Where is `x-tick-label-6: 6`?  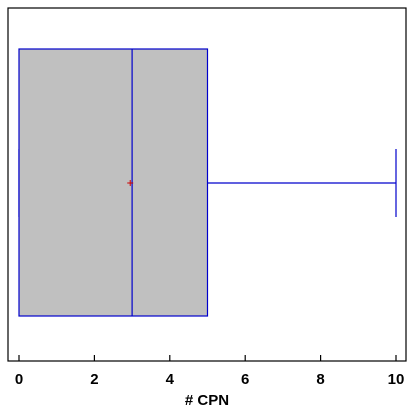
x-tick-label-6: 6 is located at coordinates (245, 379).